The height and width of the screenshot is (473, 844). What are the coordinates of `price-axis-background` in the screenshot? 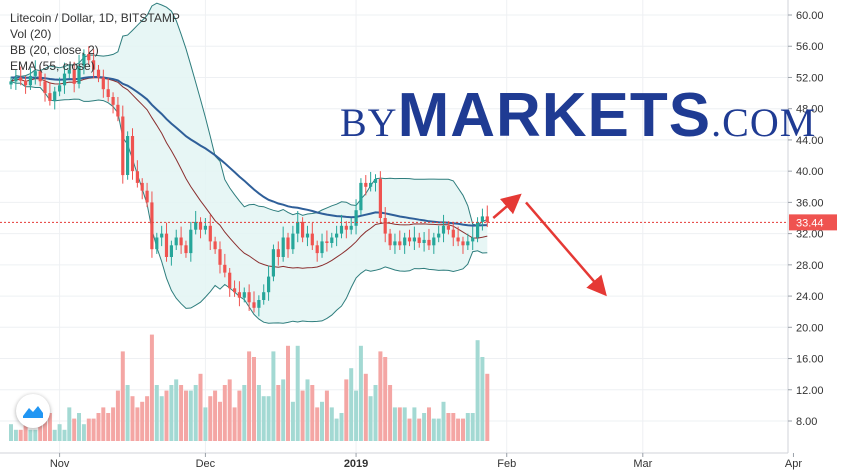 It's located at (816, 236).